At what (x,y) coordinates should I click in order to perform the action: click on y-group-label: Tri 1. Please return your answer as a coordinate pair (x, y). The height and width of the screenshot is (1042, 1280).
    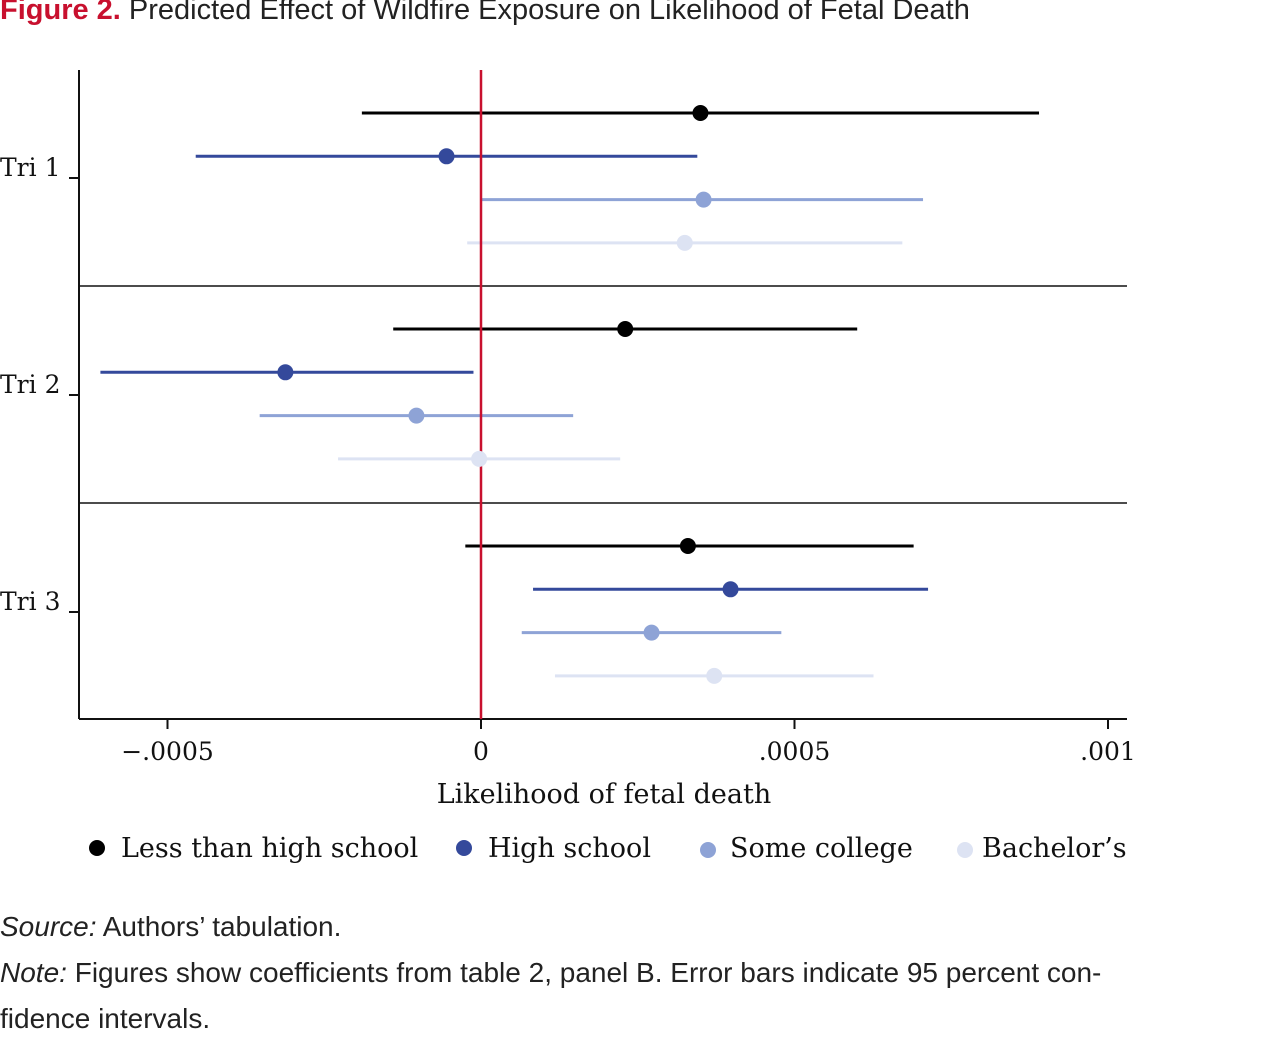
    Looking at the image, I should click on (30, 167).